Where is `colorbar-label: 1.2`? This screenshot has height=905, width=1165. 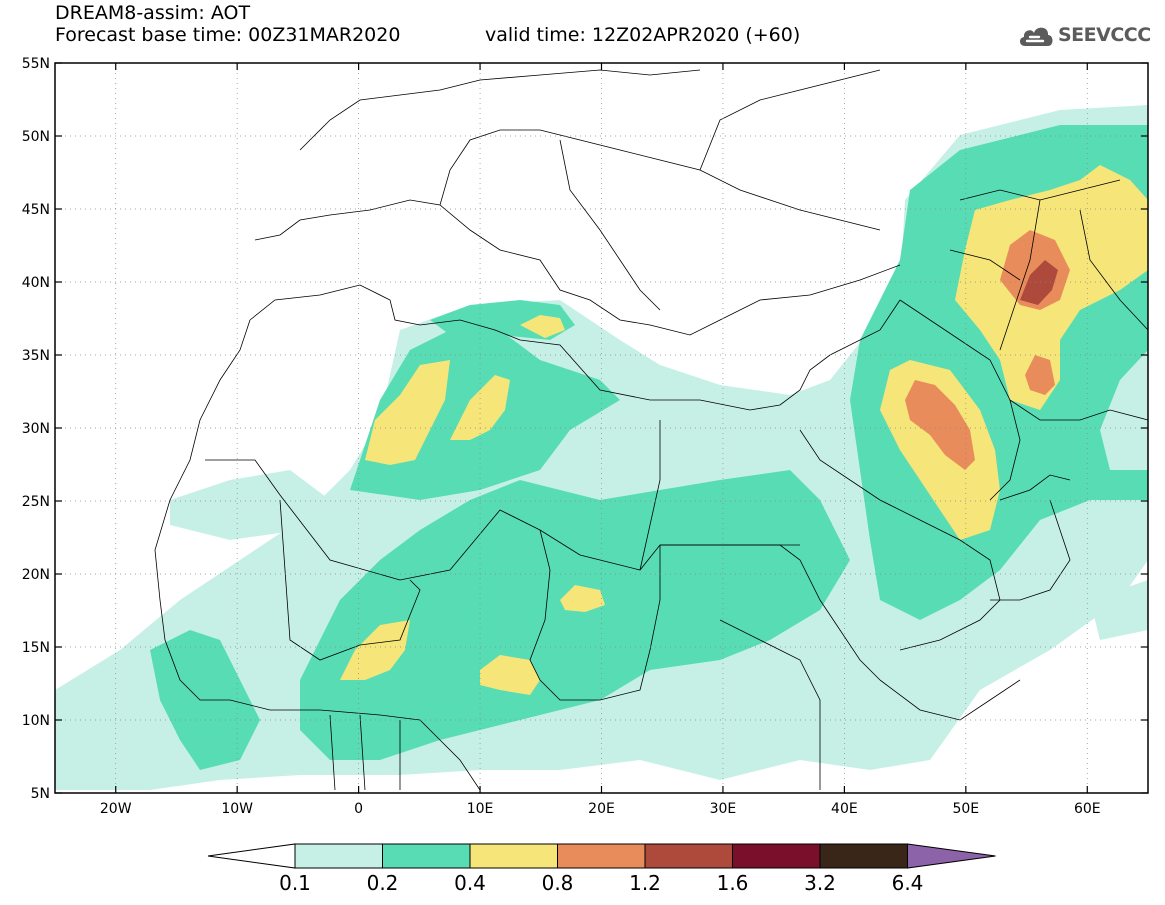 colorbar-label: 1.2 is located at coordinates (645, 883).